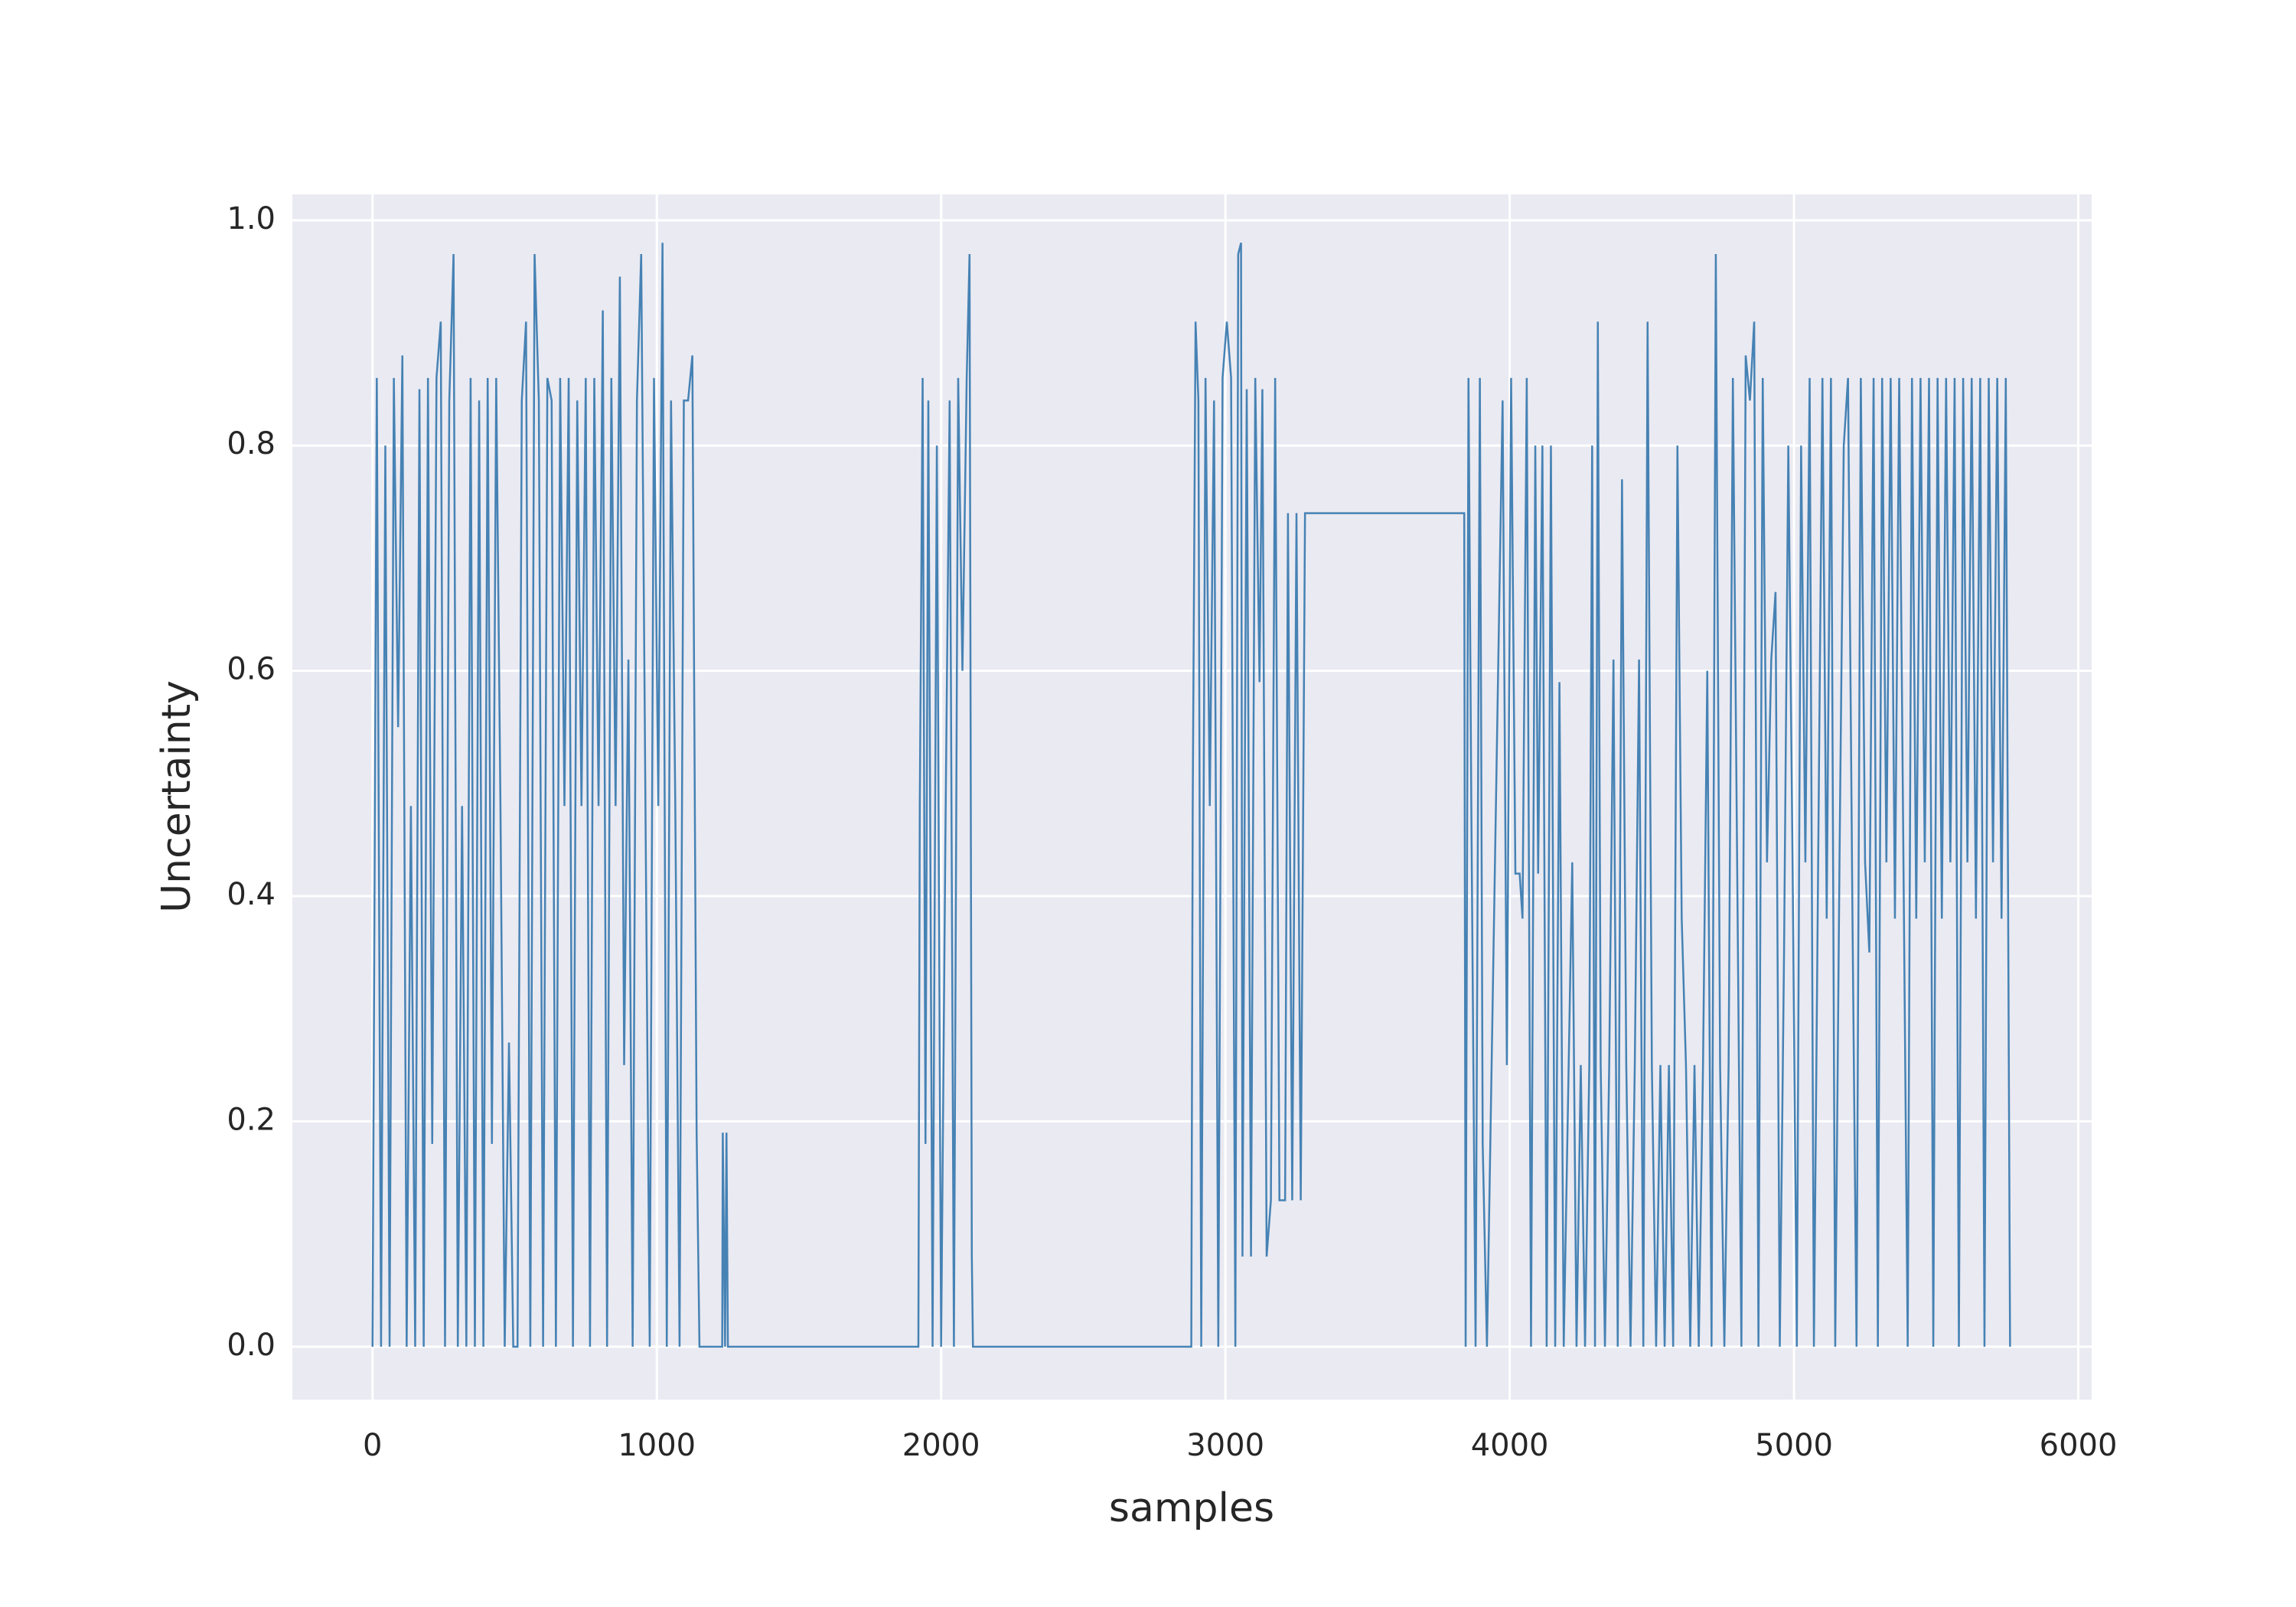 The width and height of the screenshot is (2296, 1607). I want to click on x-axis-title: samples, so click(1191, 1508).